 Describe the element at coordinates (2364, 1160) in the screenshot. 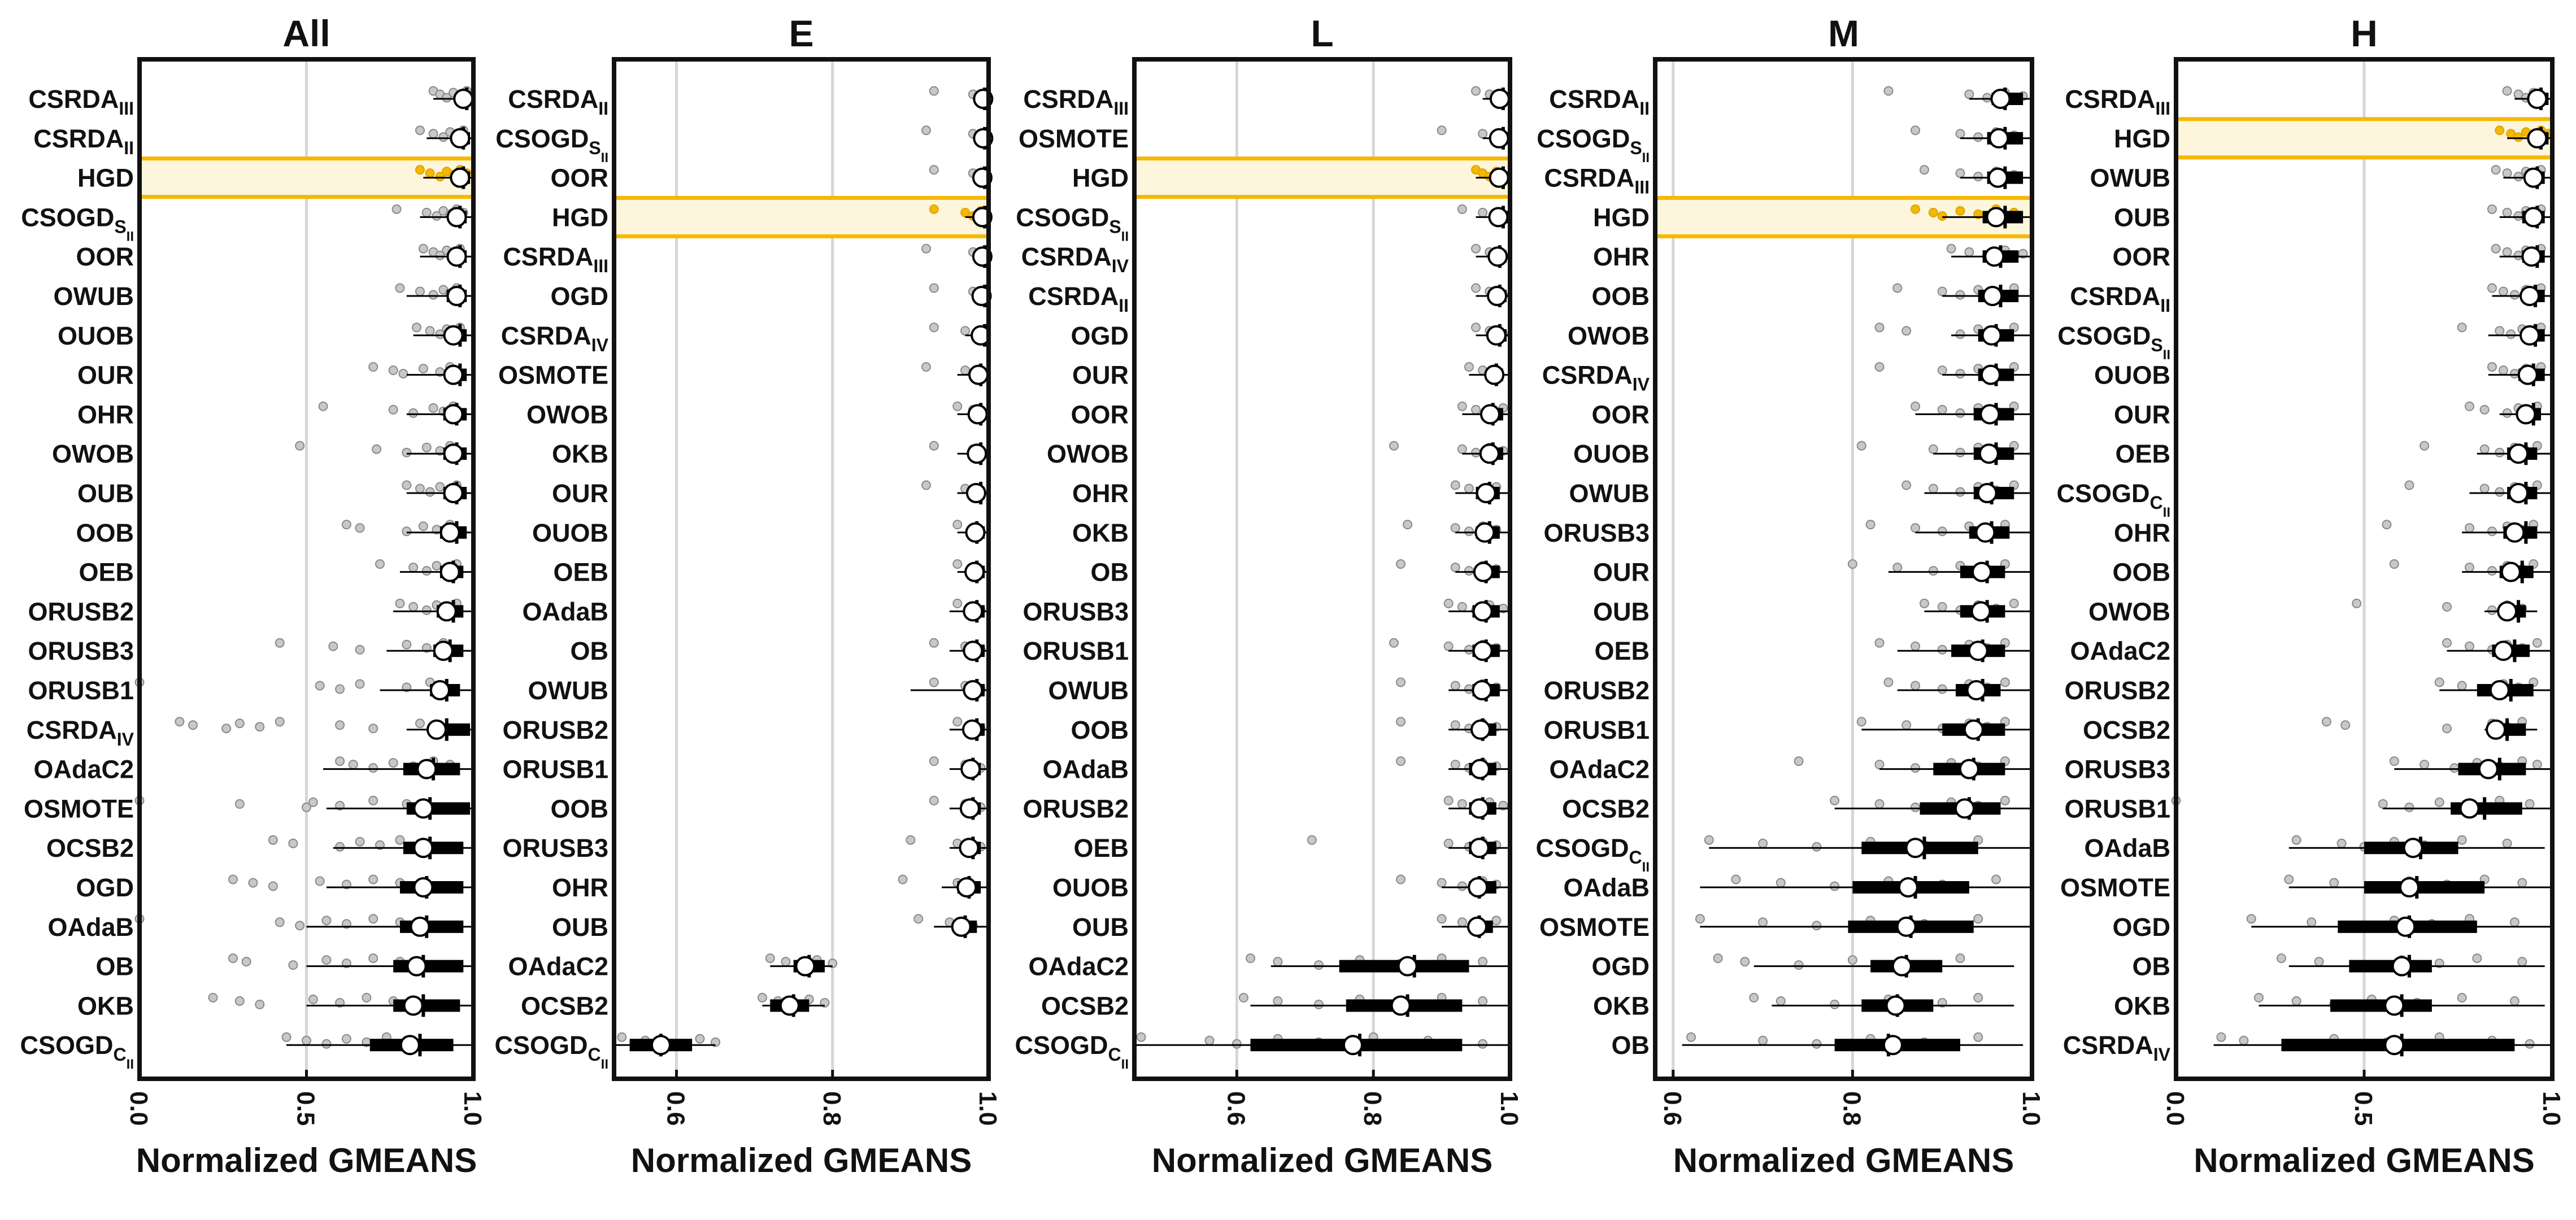

I see `x-axis-label: Normalized GMEANS` at that location.